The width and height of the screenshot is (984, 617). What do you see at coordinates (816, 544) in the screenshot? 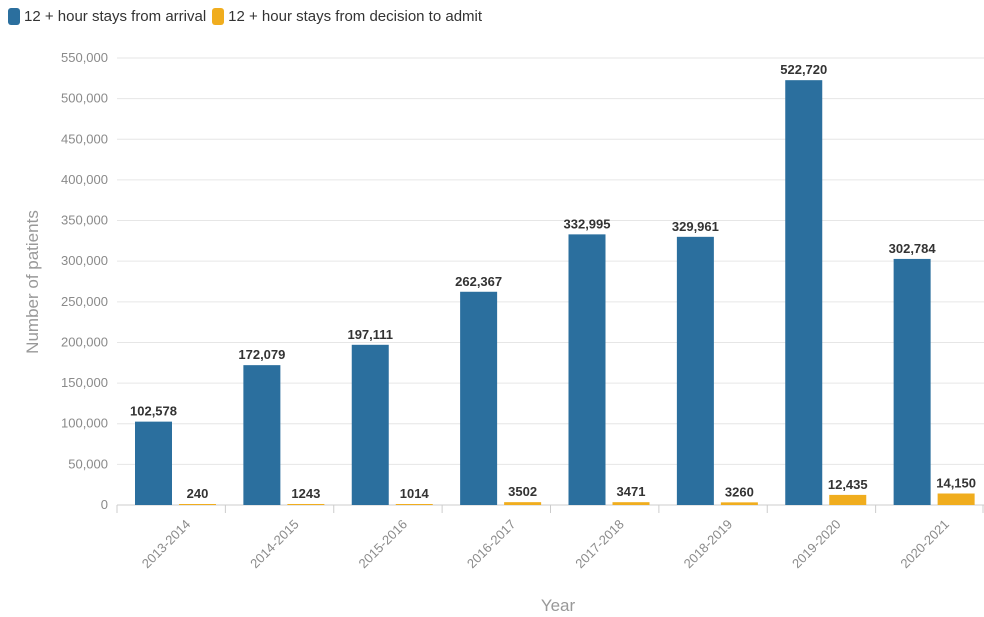
I see `x-tick-label: 2019-2020` at bounding box center [816, 544].